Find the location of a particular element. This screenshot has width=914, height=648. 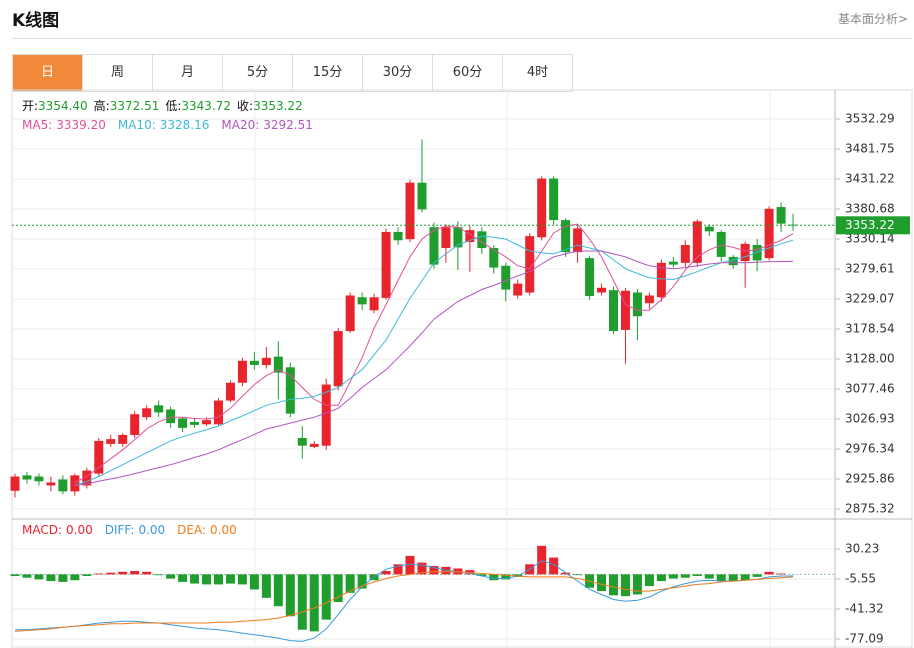

period-tabs: 日周月 5分 15分 30分 60分 4时 is located at coordinates (292, 73).